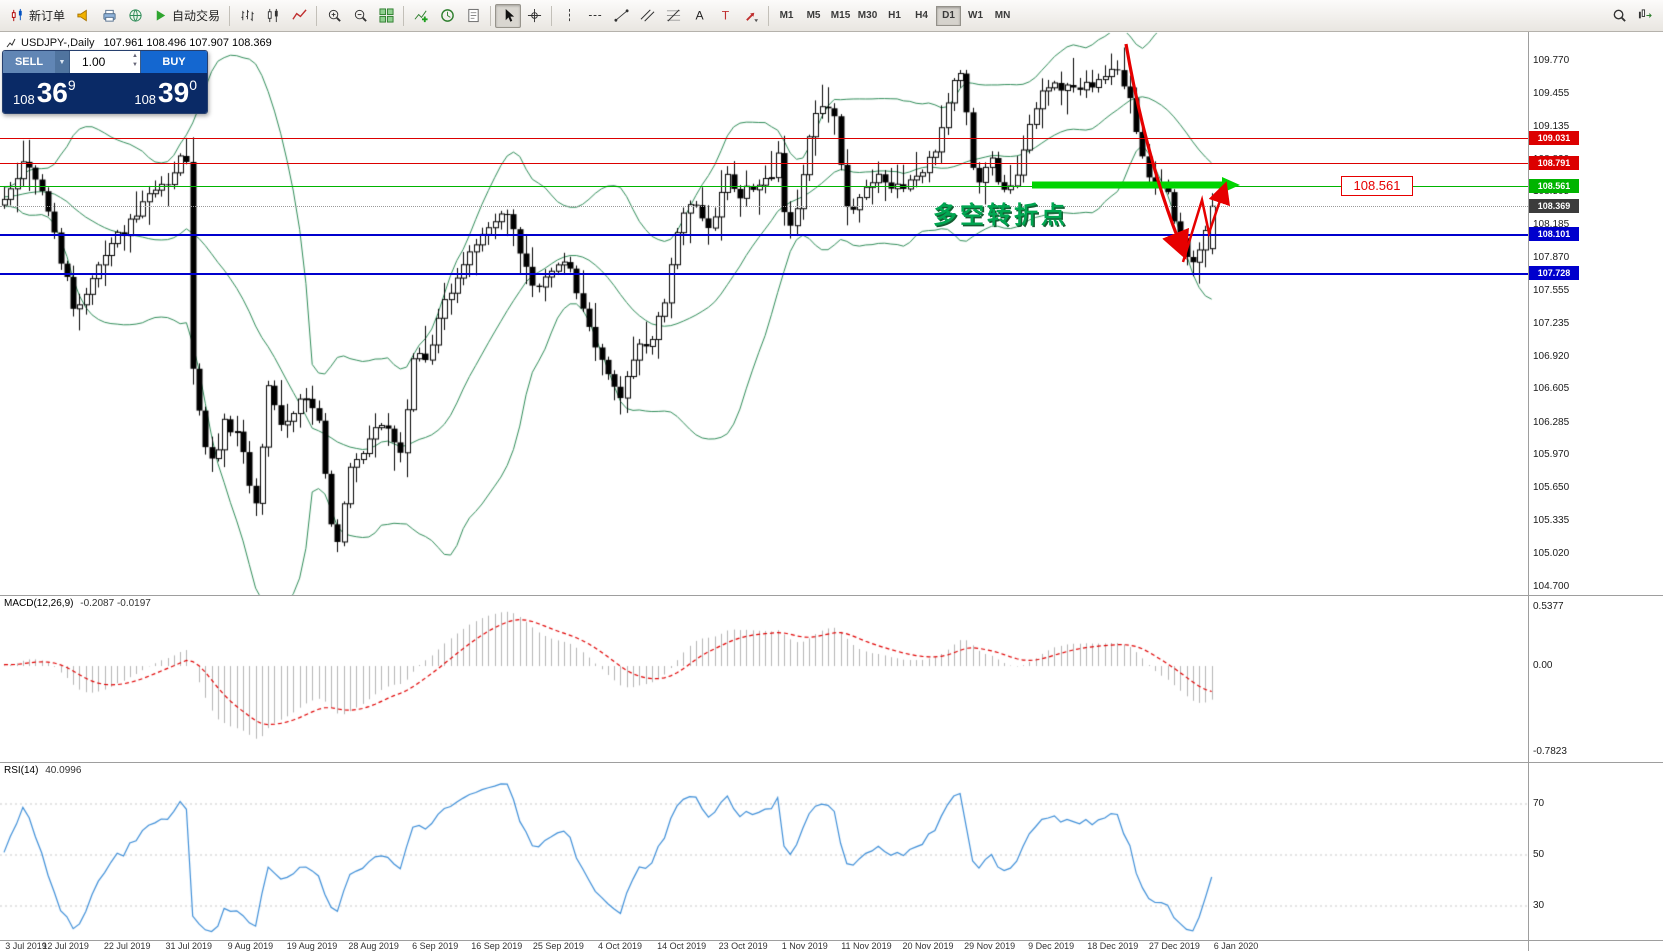 This screenshot has height=951, width=1663. Describe the element at coordinates (145, 99) in the screenshot. I see `buy-quote-base: 108` at that location.